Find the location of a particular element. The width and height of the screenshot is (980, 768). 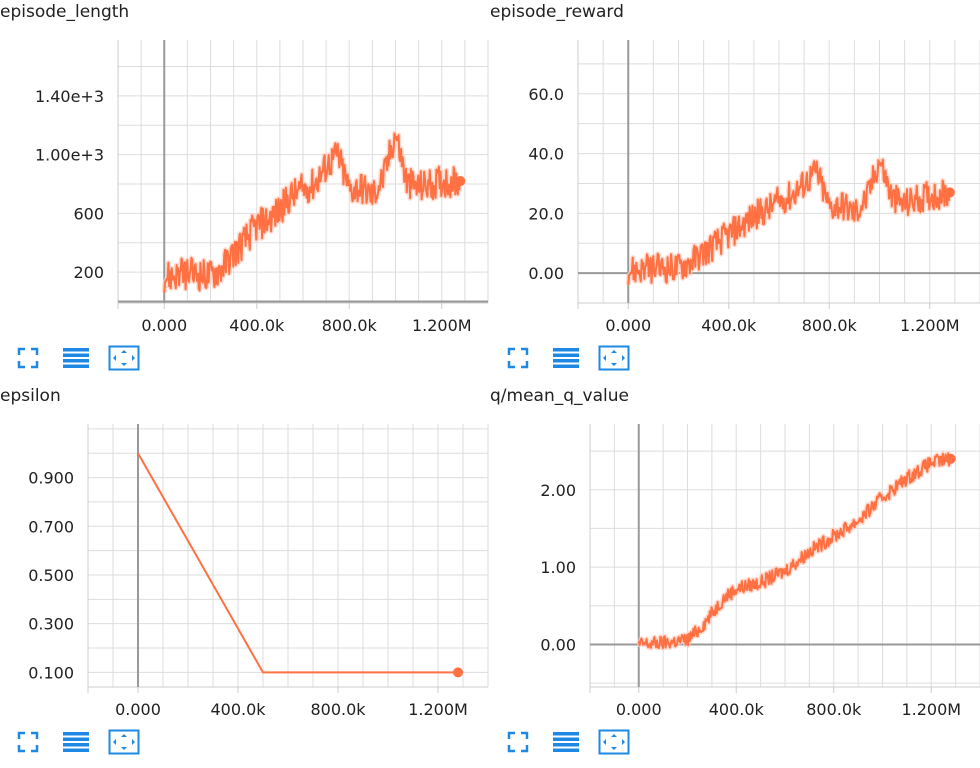

y-tick-label: 0.700 is located at coordinates (51, 526).